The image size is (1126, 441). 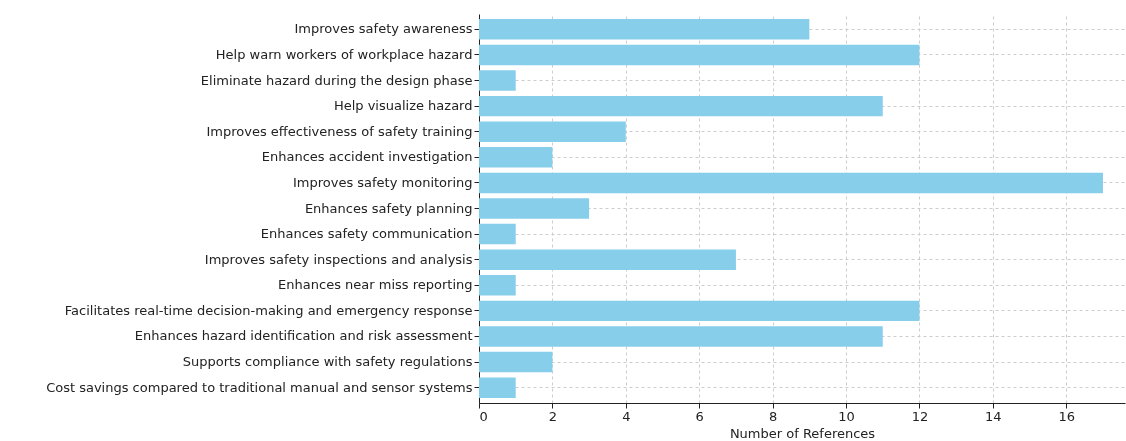 What do you see at coordinates (802, 433) in the screenshot?
I see `x-axis-title: Number of References` at bounding box center [802, 433].